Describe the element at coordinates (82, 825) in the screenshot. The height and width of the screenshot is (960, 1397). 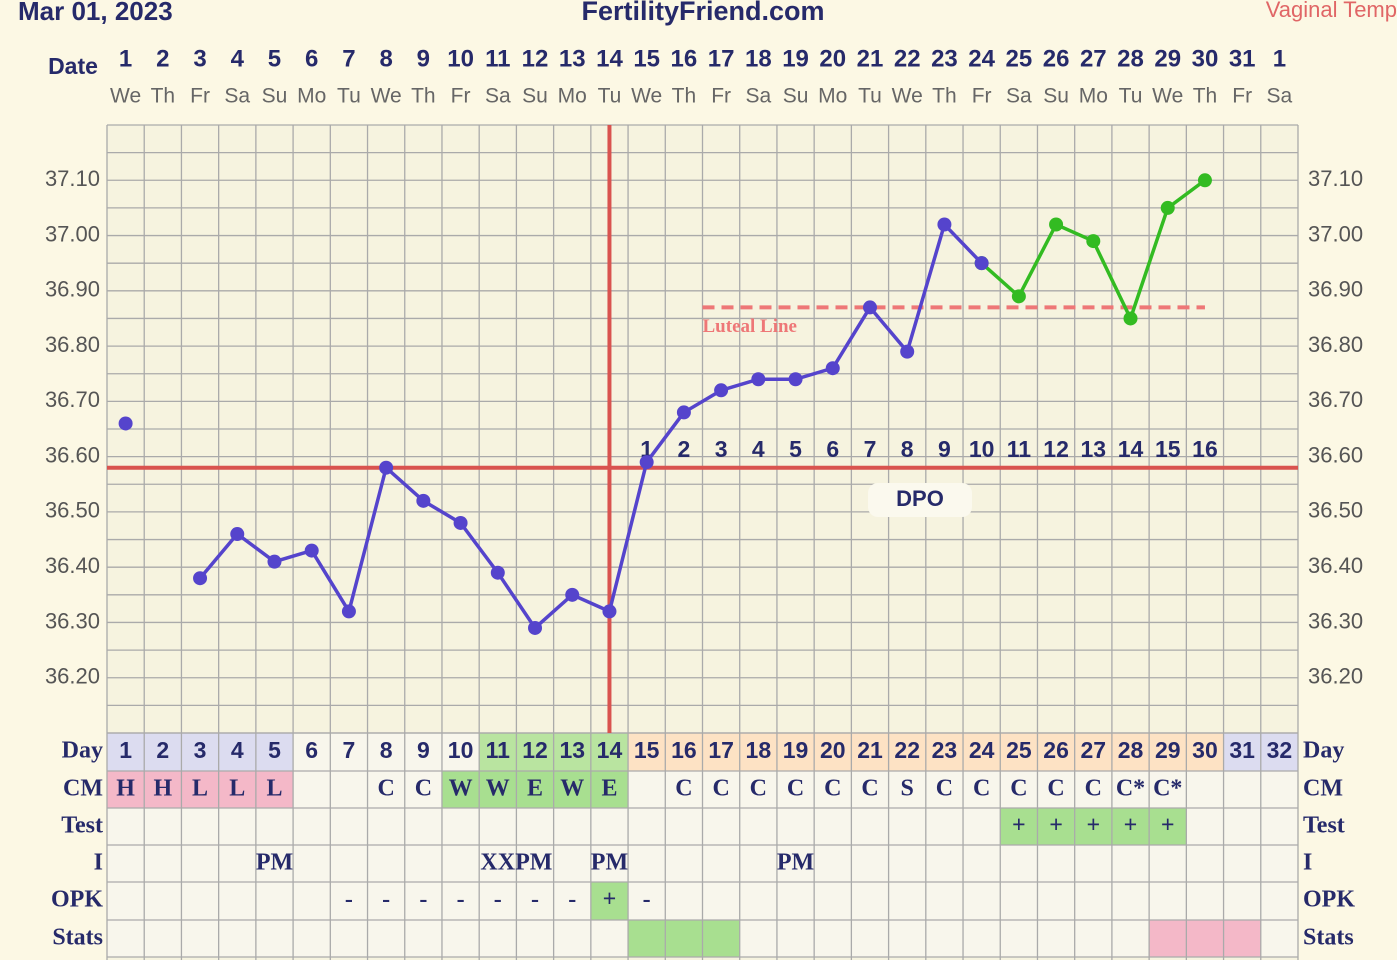
I see `row-label: Test` at that location.